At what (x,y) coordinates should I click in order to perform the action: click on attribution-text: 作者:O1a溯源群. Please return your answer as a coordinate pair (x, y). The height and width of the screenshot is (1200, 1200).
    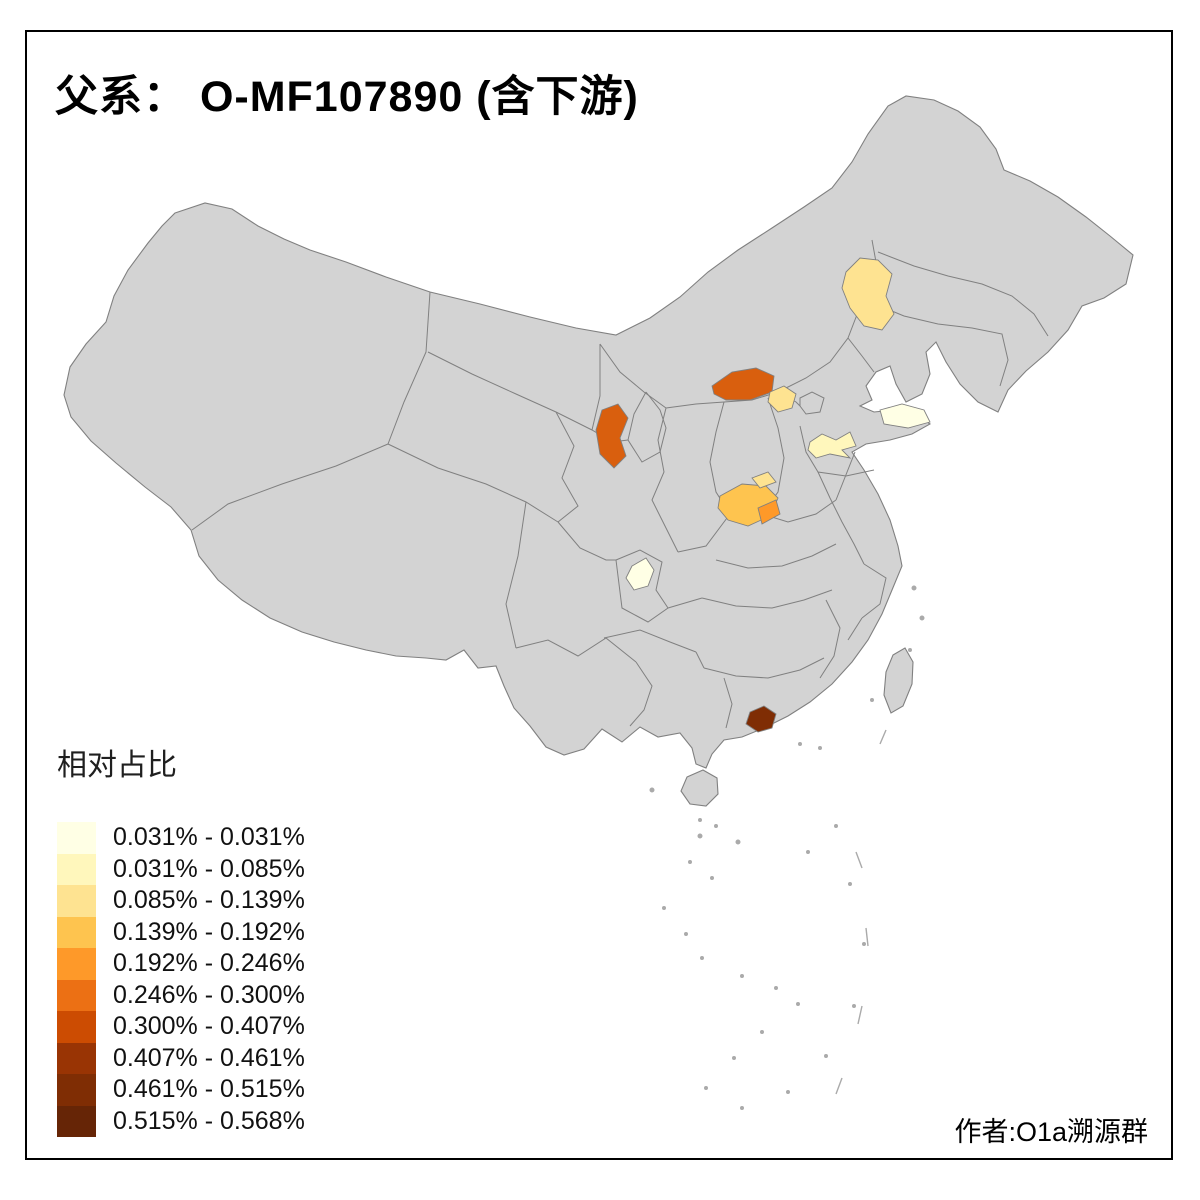
    Looking at the image, I should click on (1051, 1132).